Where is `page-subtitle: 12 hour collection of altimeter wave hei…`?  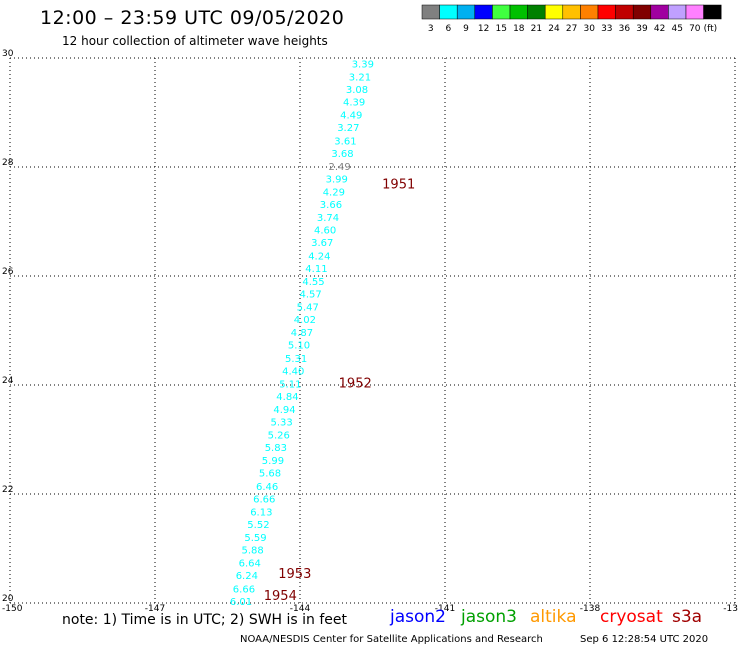
page-subtitle: 12 hour collection of altimeter wave hei… is located at coordinates (195, 41).